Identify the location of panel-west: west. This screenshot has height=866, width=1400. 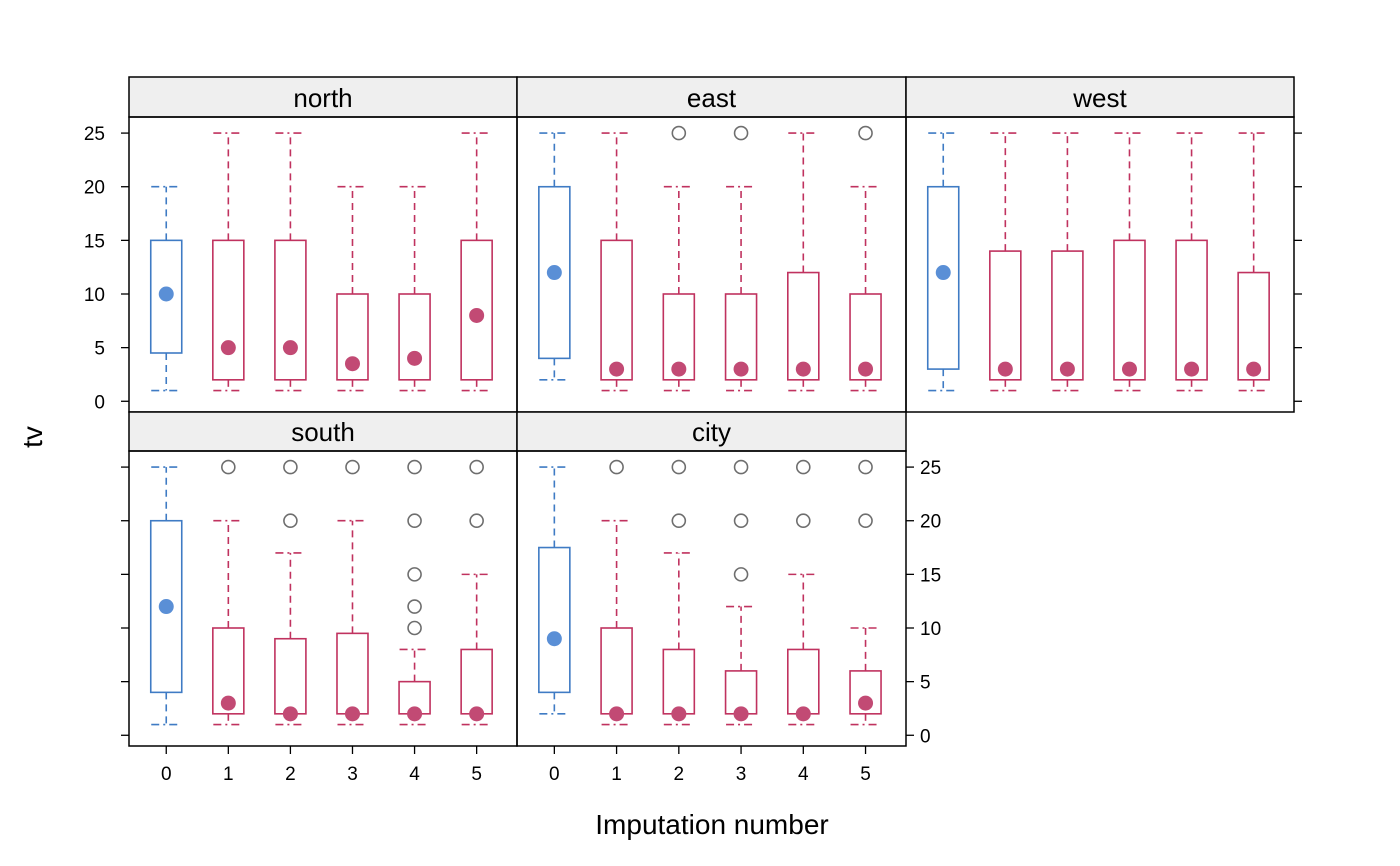
(1100, 244).